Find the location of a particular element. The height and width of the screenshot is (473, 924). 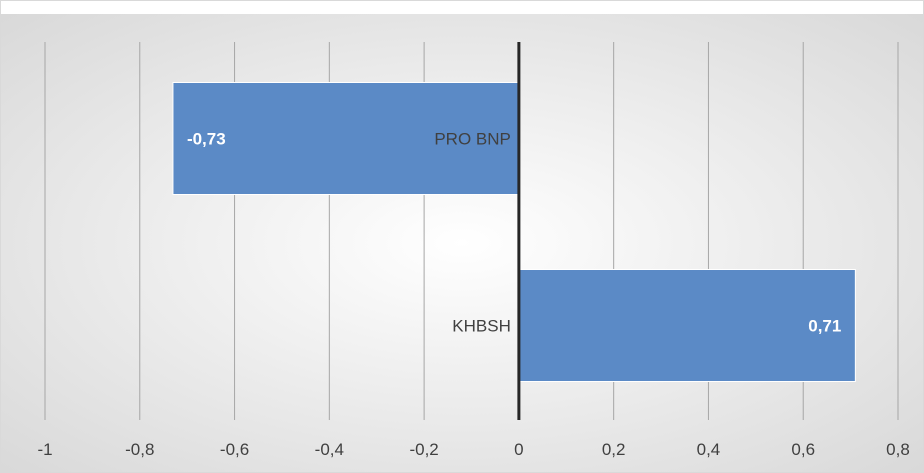

x-tick-label: -0,4 is located at coordinates (329, 449).